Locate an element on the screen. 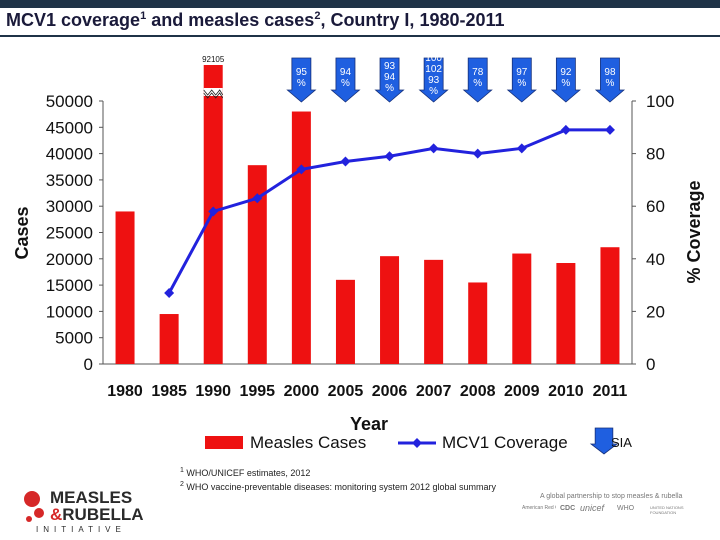  logo-text-initiative: INITIATIVE is located at coordinates (81, 529).